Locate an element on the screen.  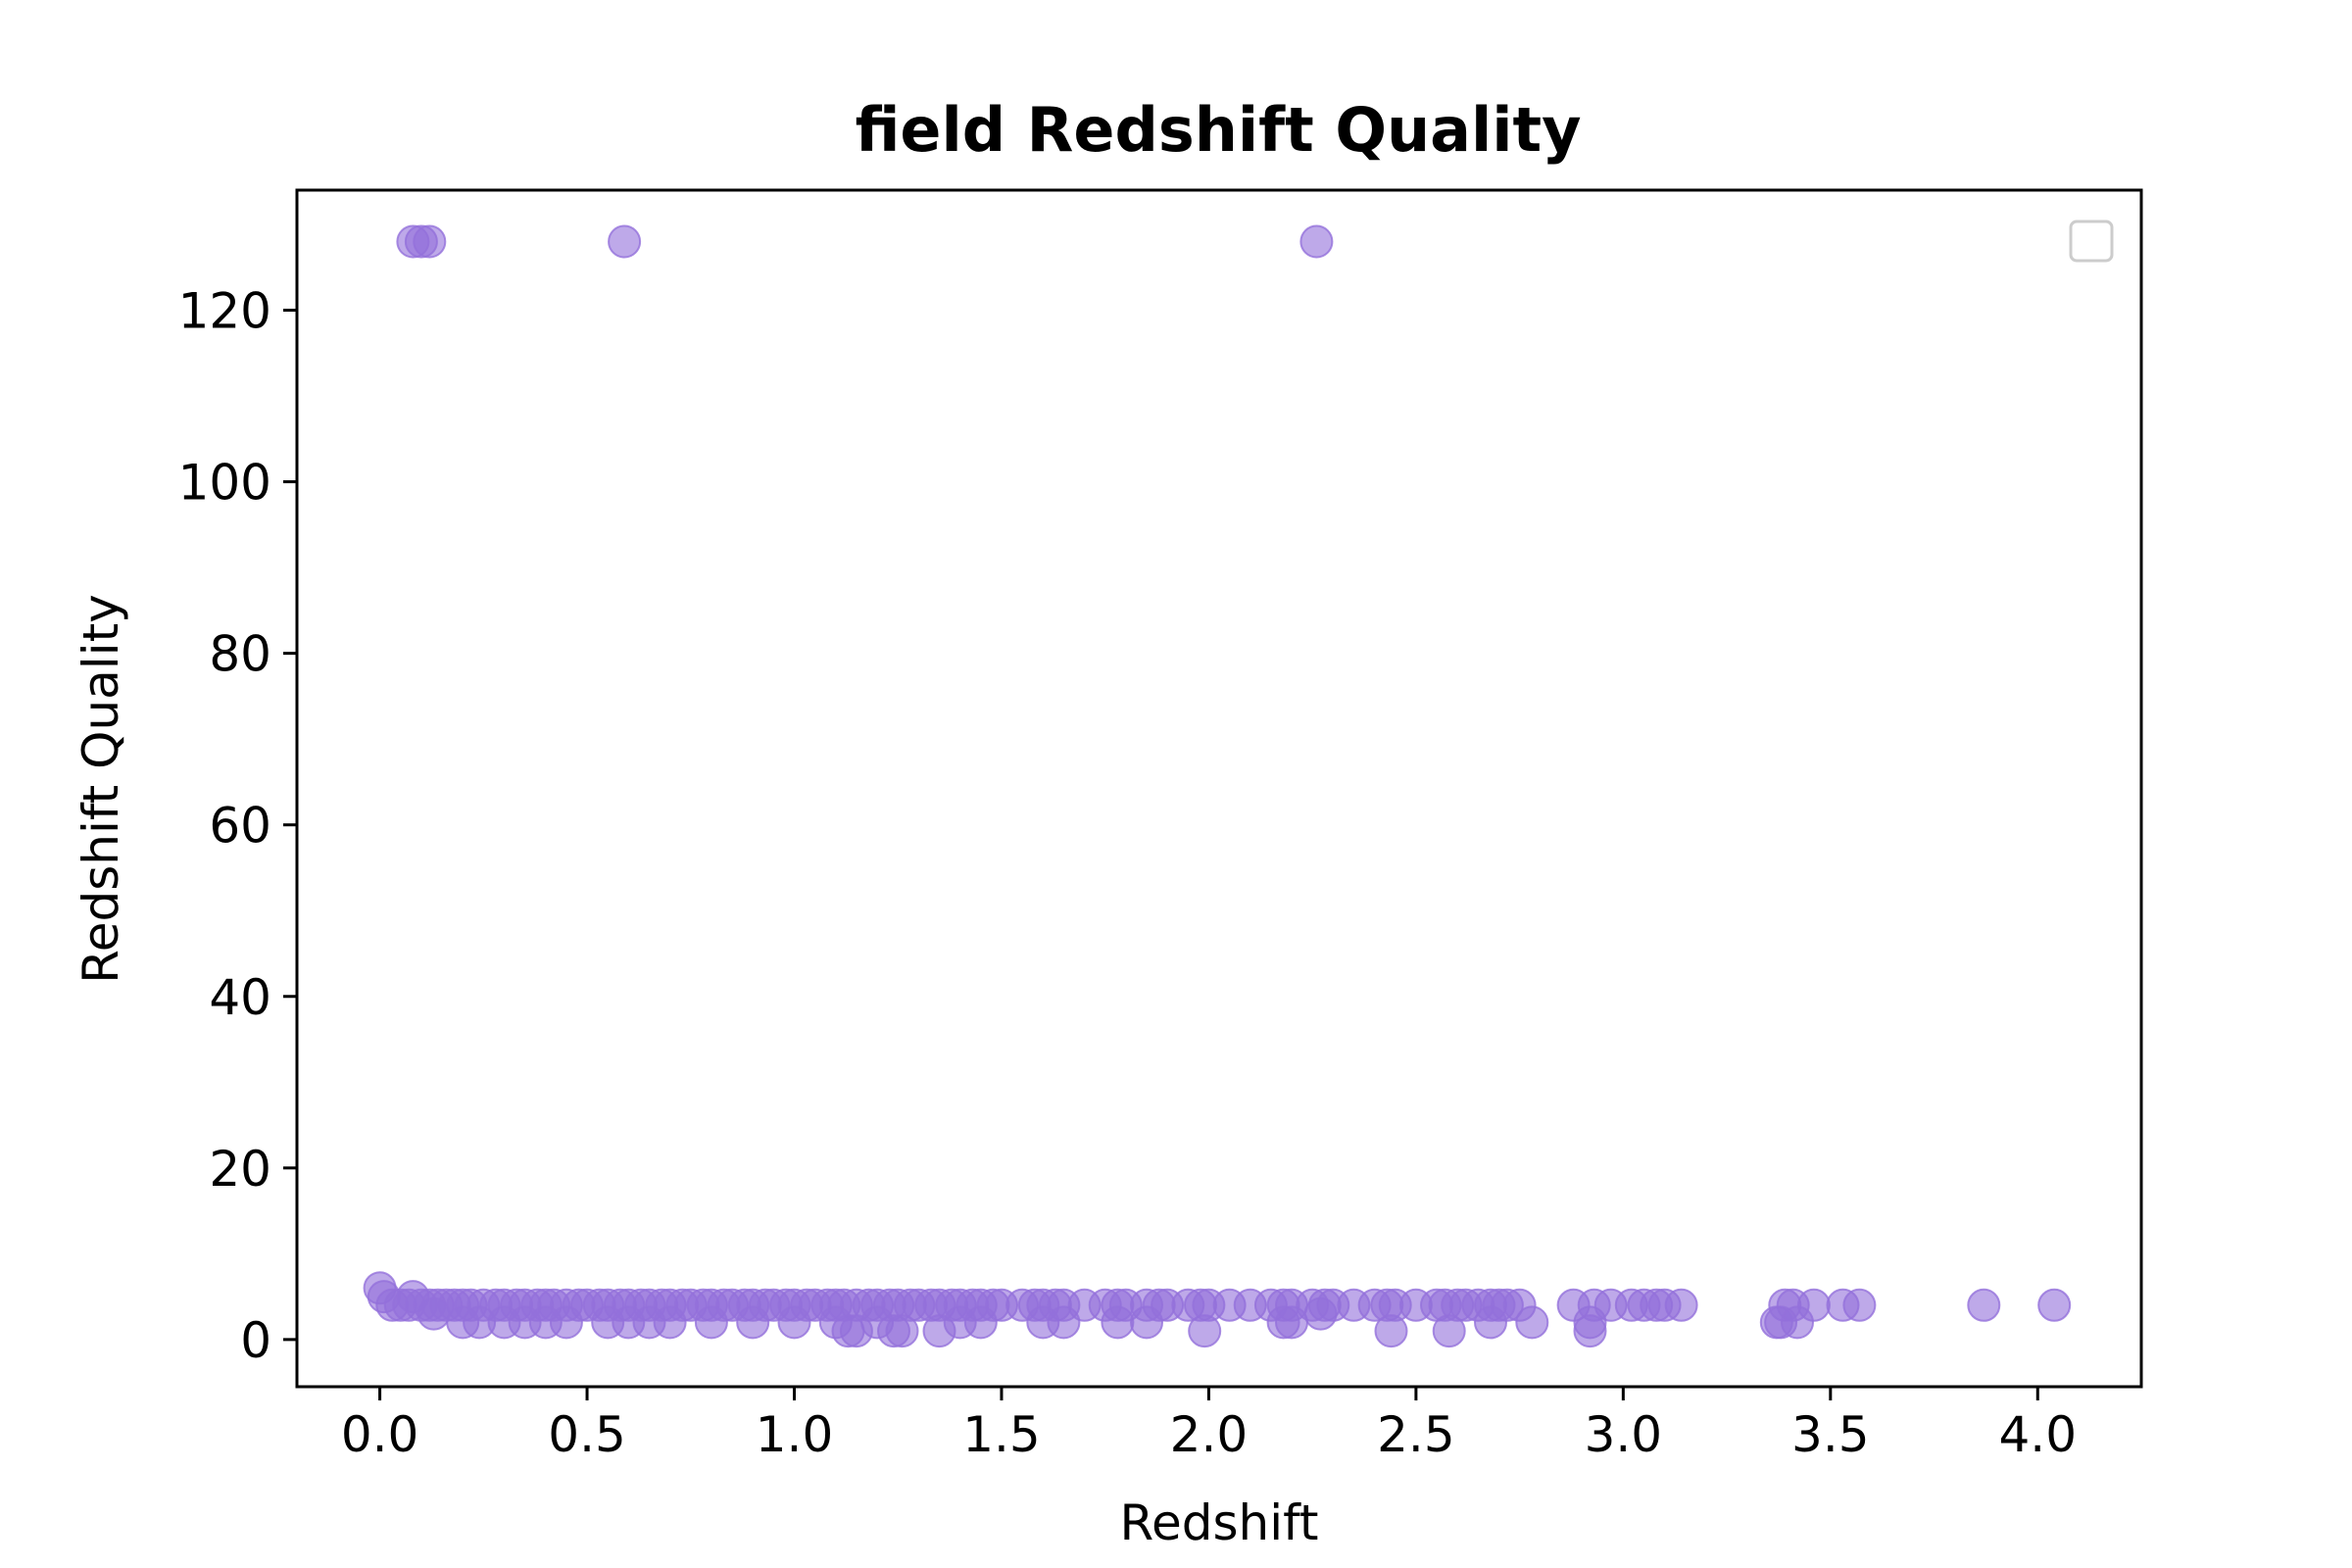
x-axis-label: Redshift is located at coordinates (1220, 1522).